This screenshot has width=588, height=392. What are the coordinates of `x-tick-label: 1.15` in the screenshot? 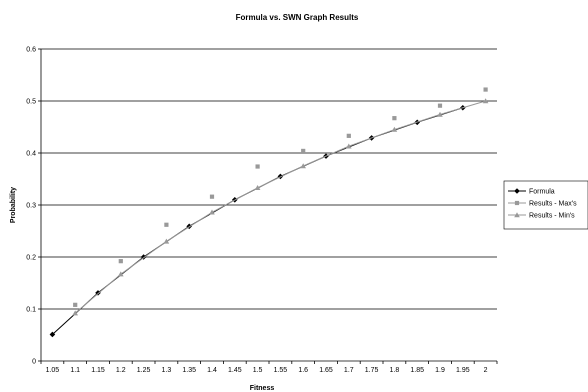 It's located at (98, 370).